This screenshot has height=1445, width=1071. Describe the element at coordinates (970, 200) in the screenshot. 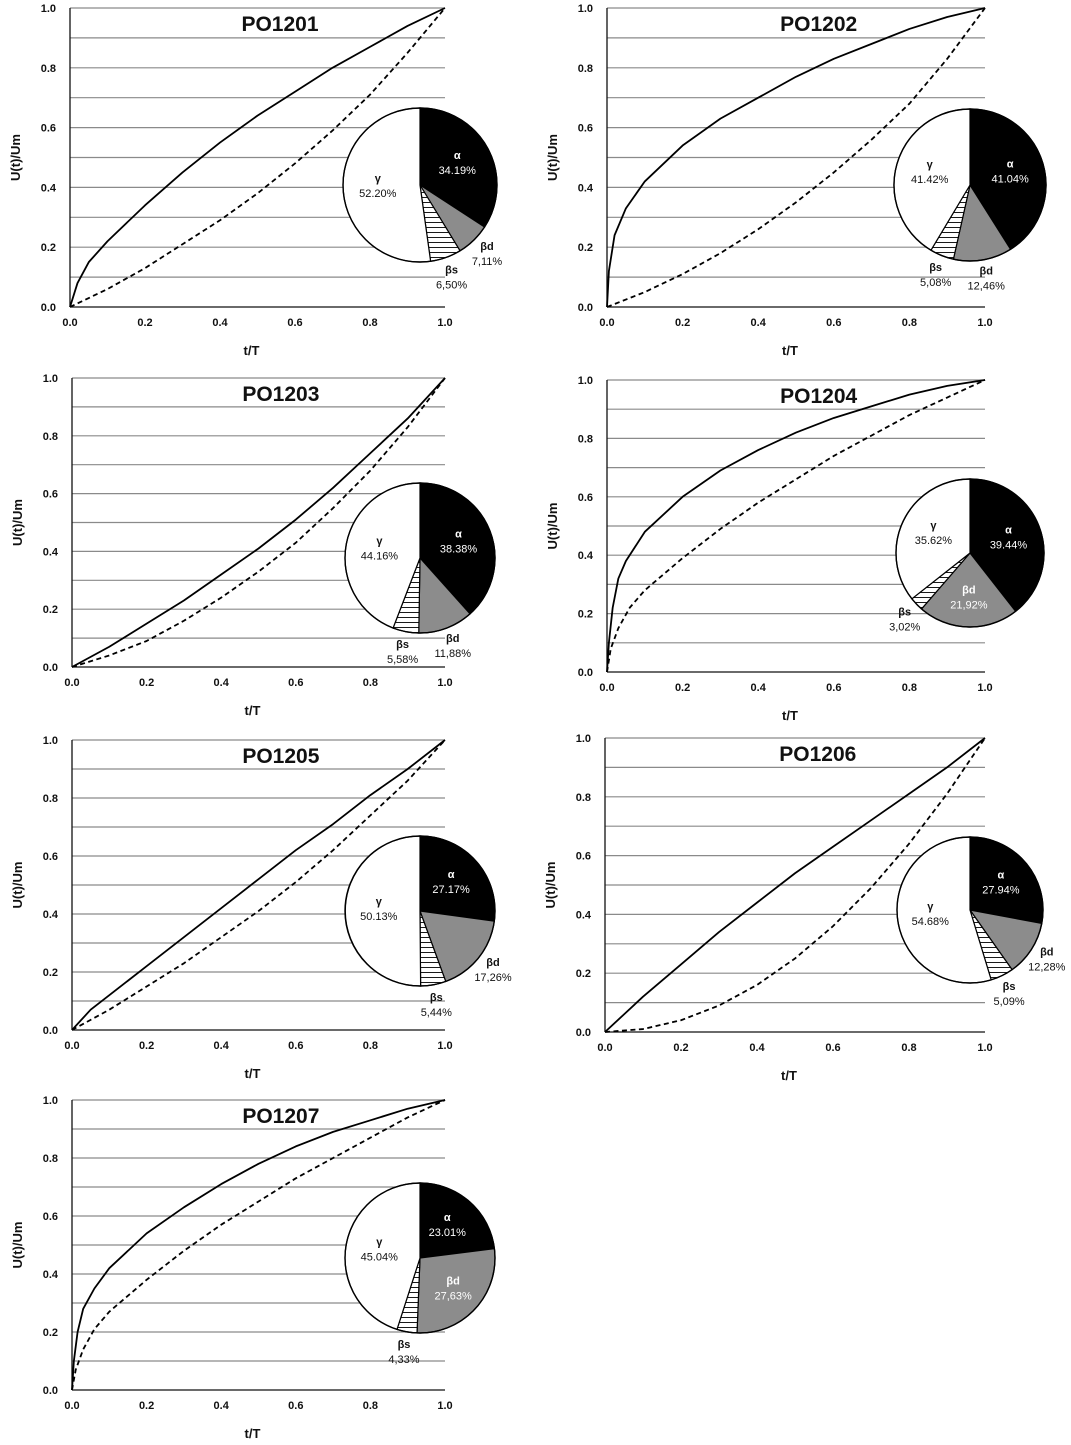

I see `pie-chart: α 41.04% γ 41.42% βd 12,46% βs 5,08%` at that location.